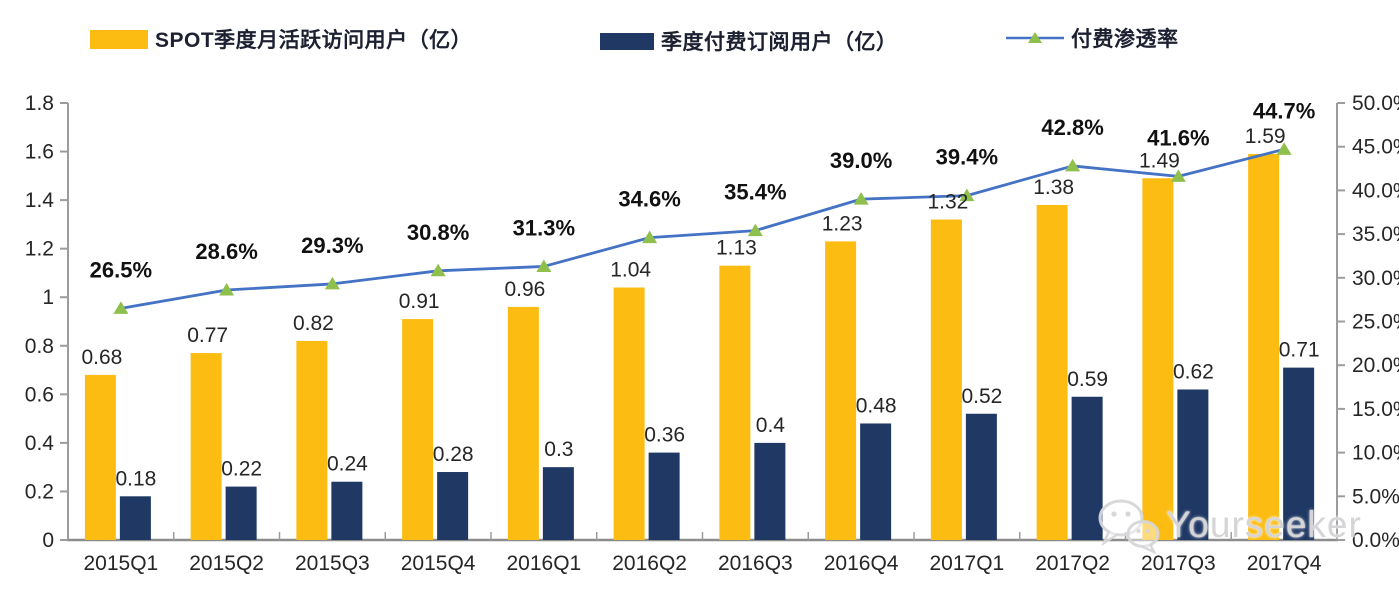  Describe the element at coordinates (558, 449) in the screenshot. I see `bar-value-label-subs: 0.3` at that location.